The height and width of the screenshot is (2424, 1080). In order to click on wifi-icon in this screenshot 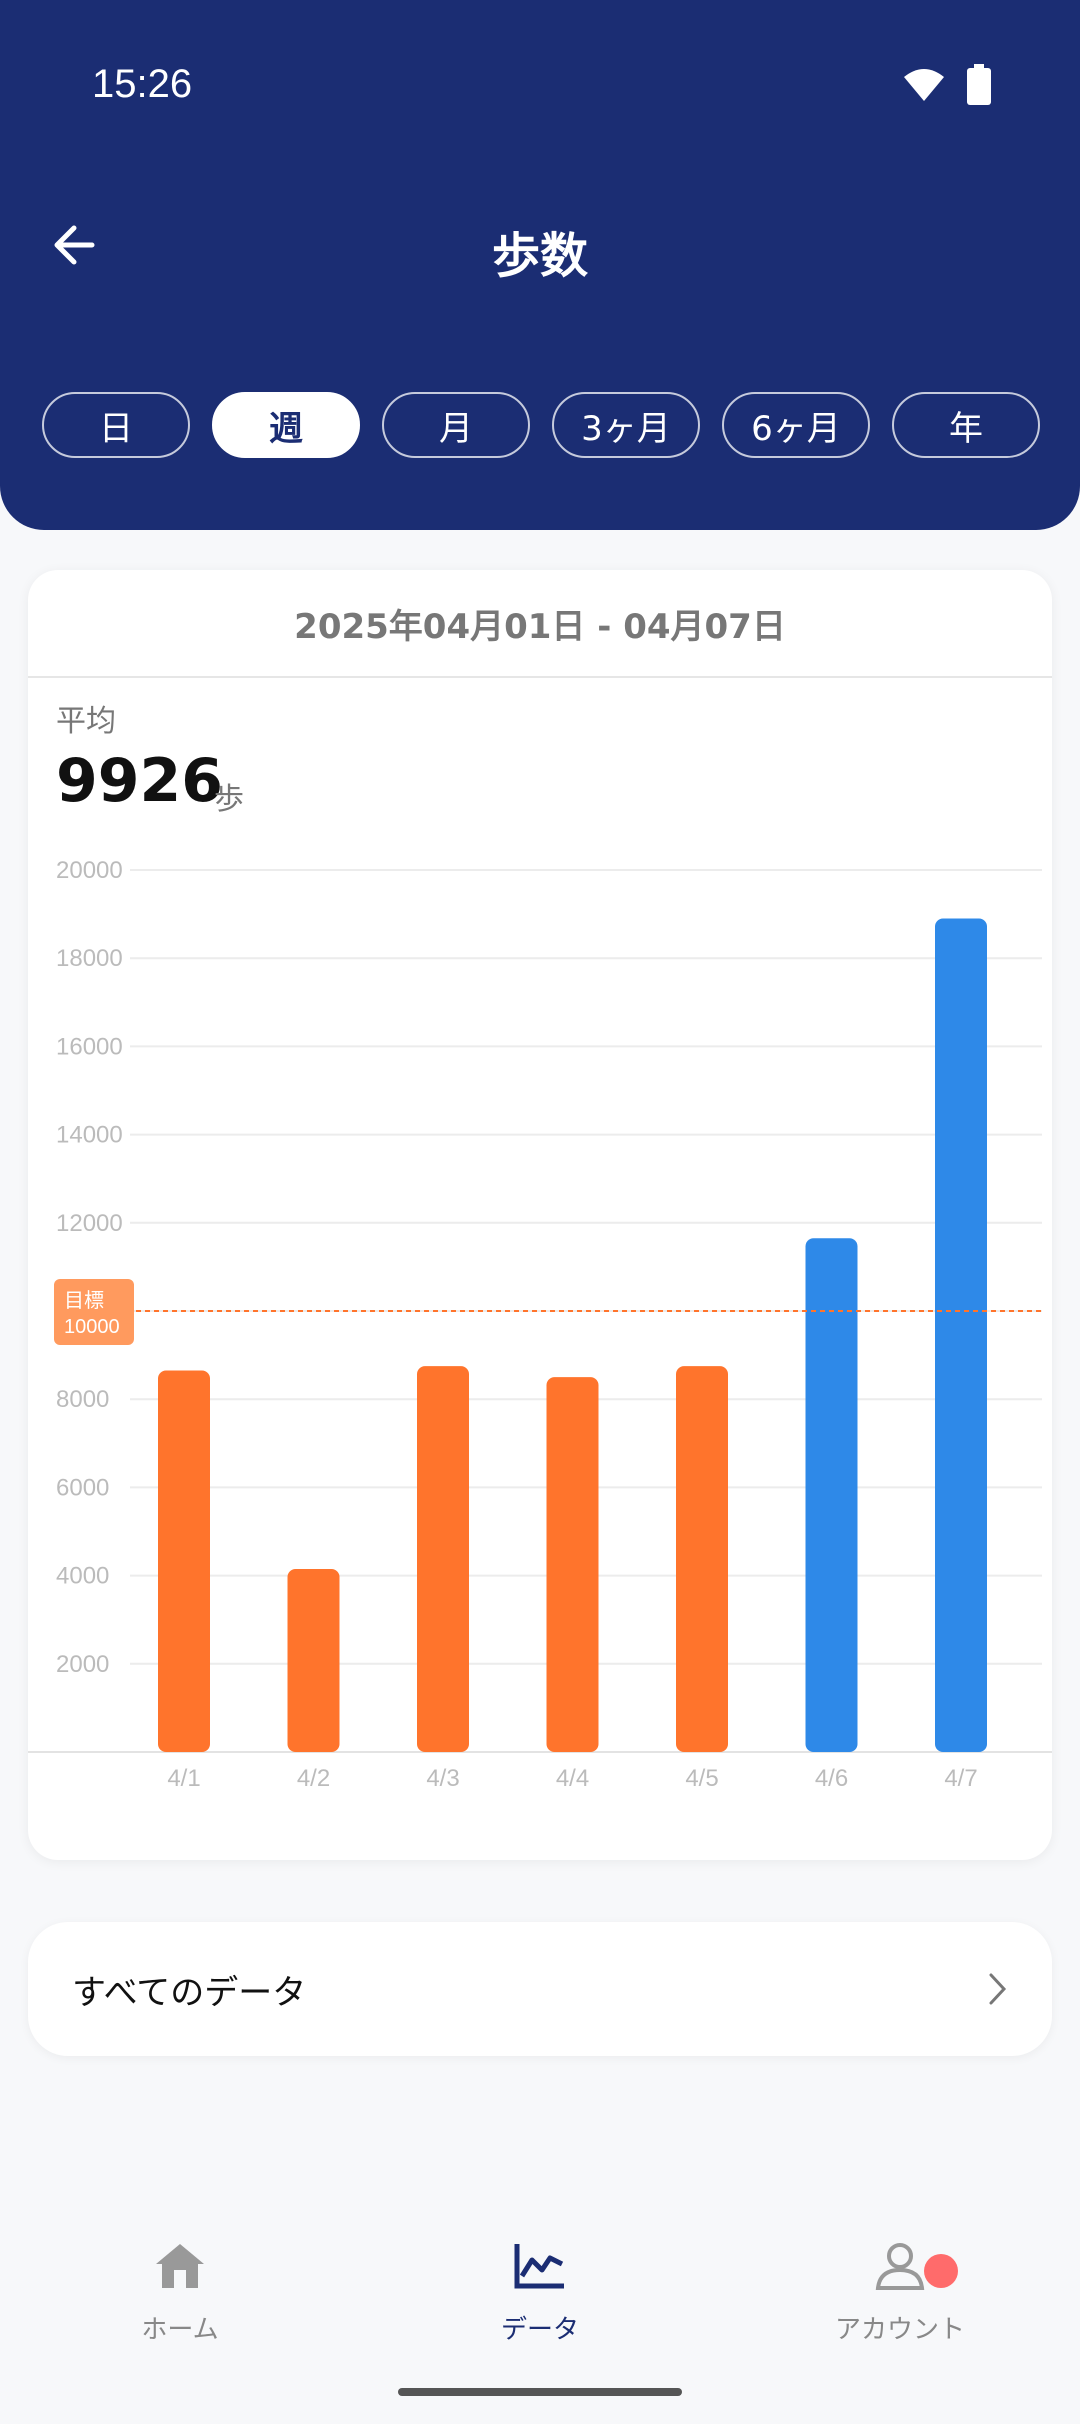, I will do `click(924, 85)`.